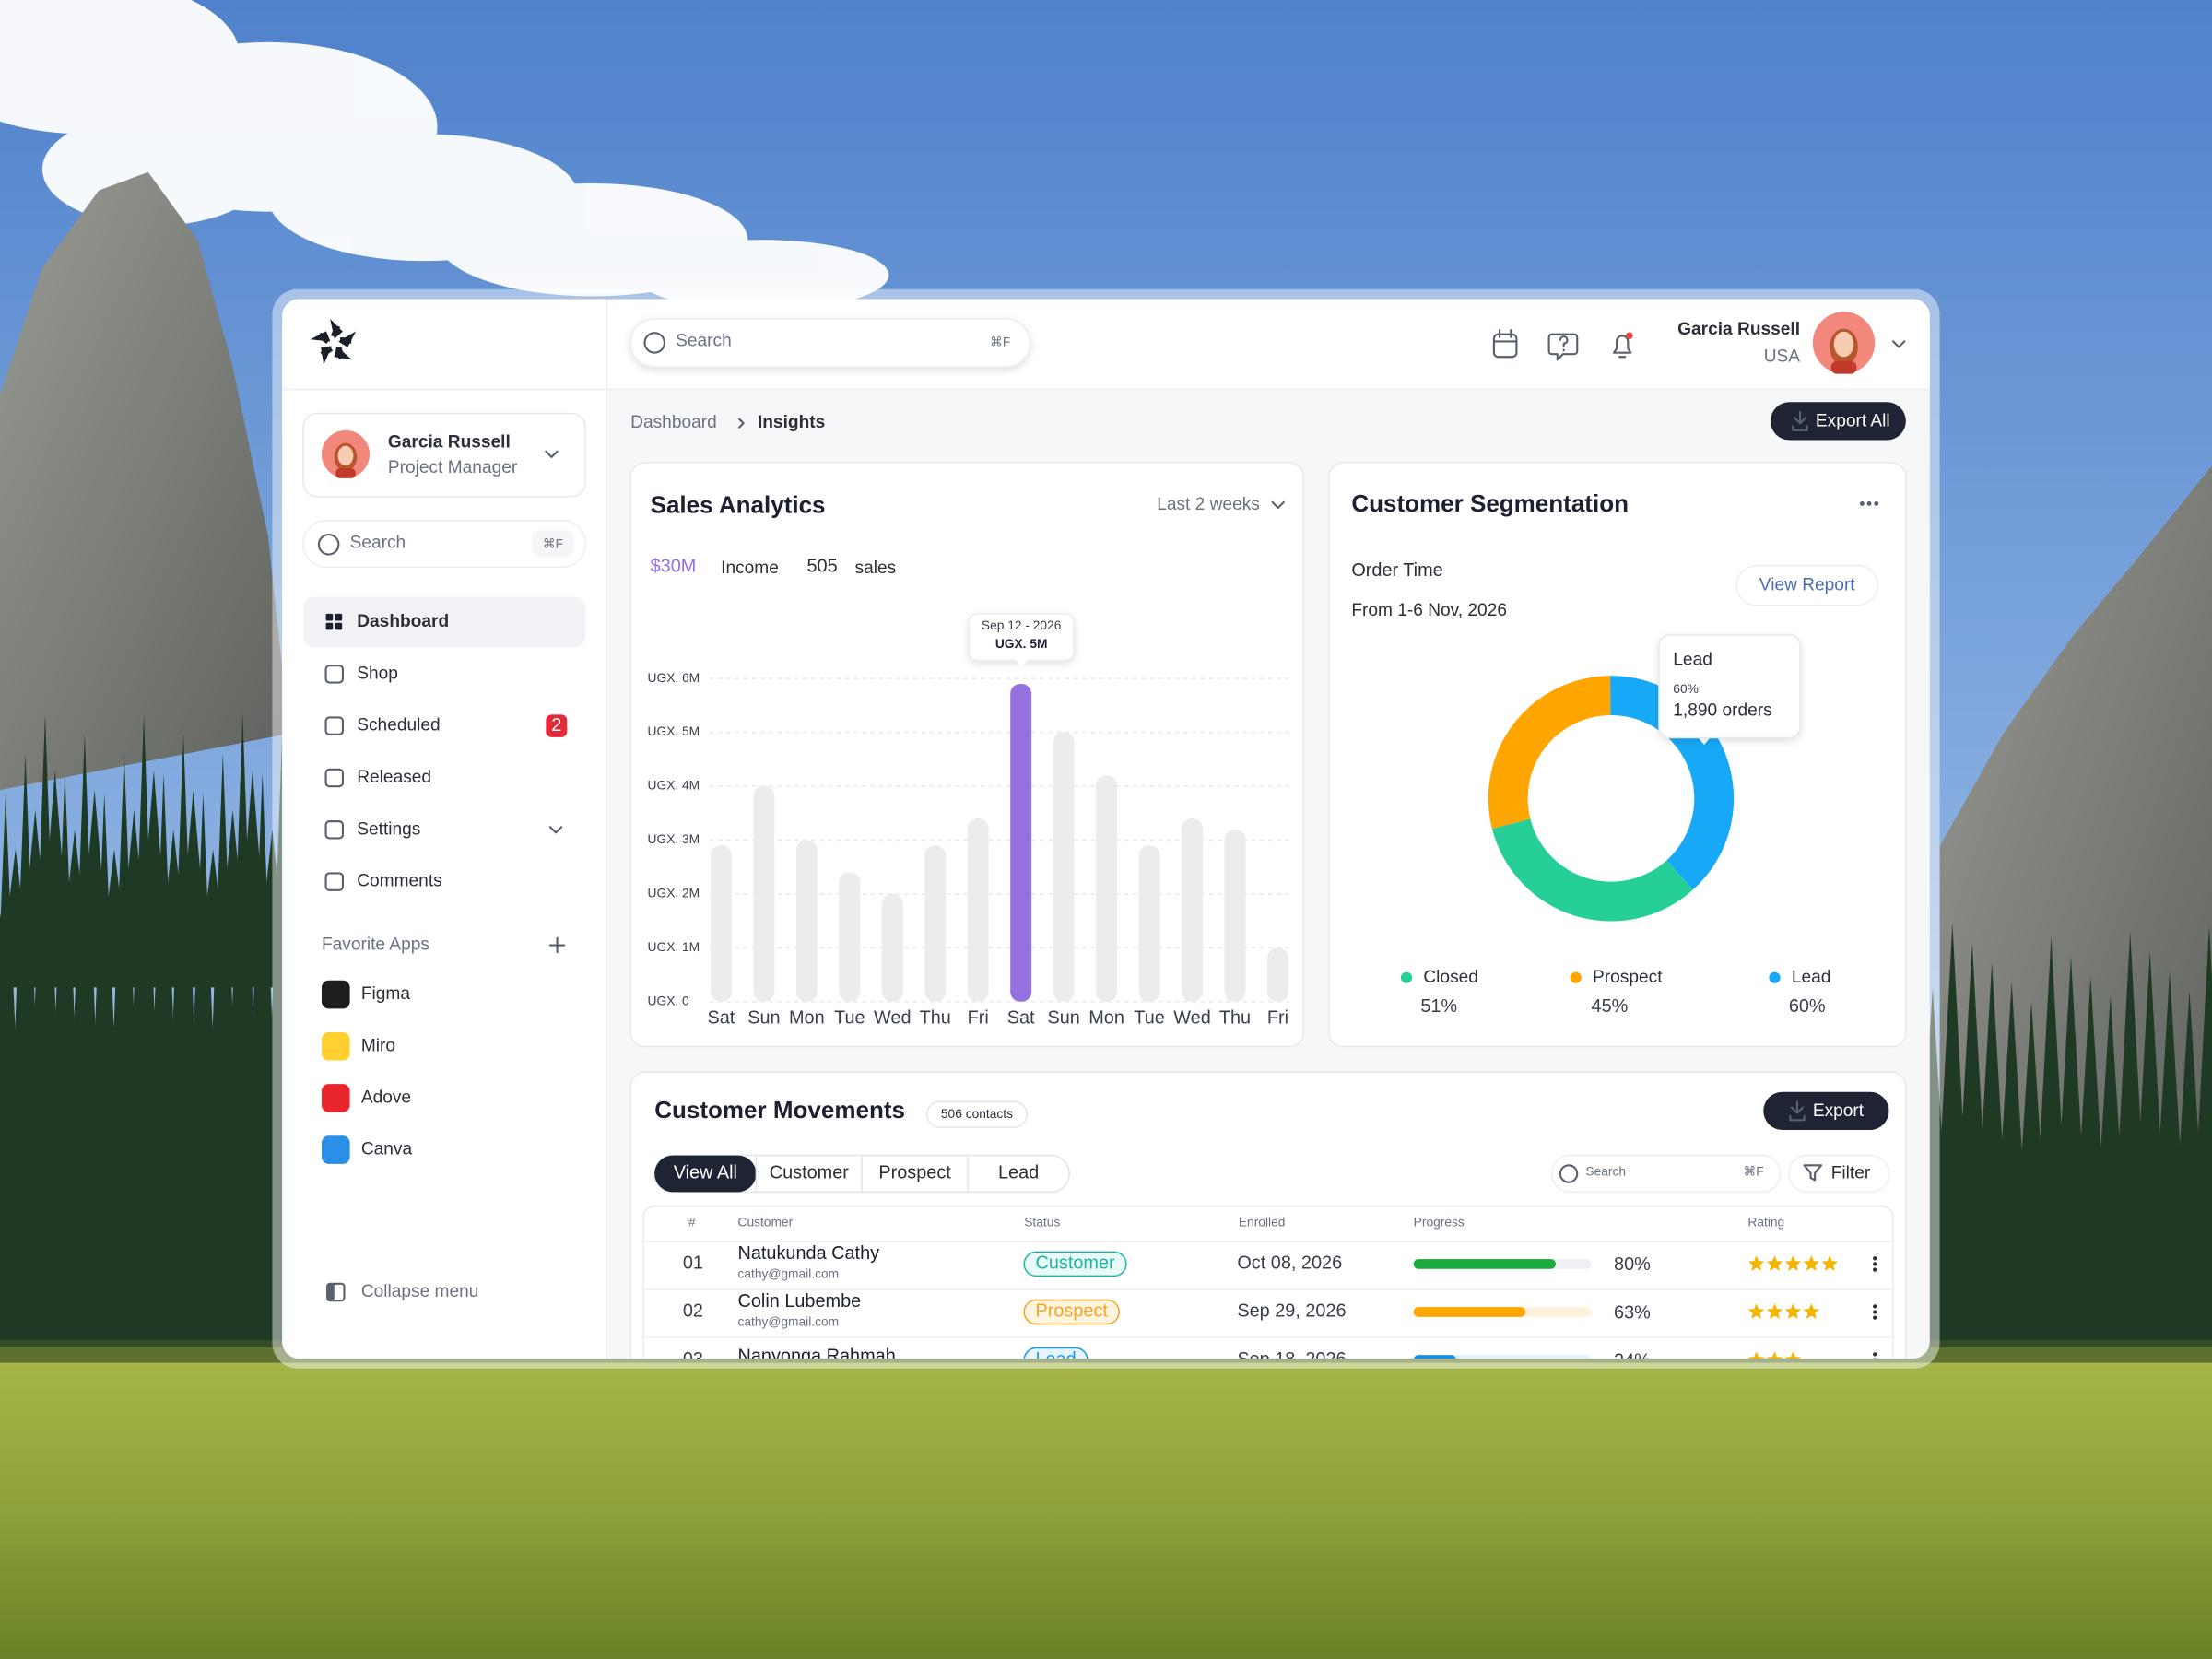 This screenshot has width=2212, height=1659. I want to click on export-label: Export, so click(1839, 1111).